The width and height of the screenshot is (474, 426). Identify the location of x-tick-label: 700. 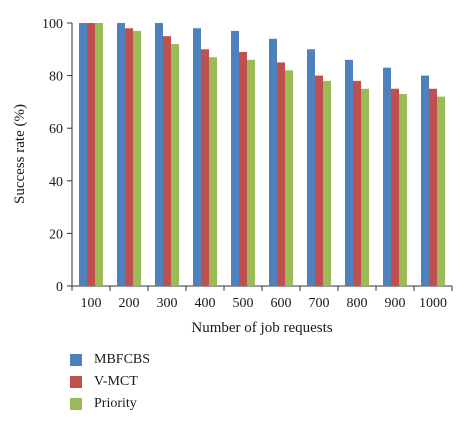
(319, 303).